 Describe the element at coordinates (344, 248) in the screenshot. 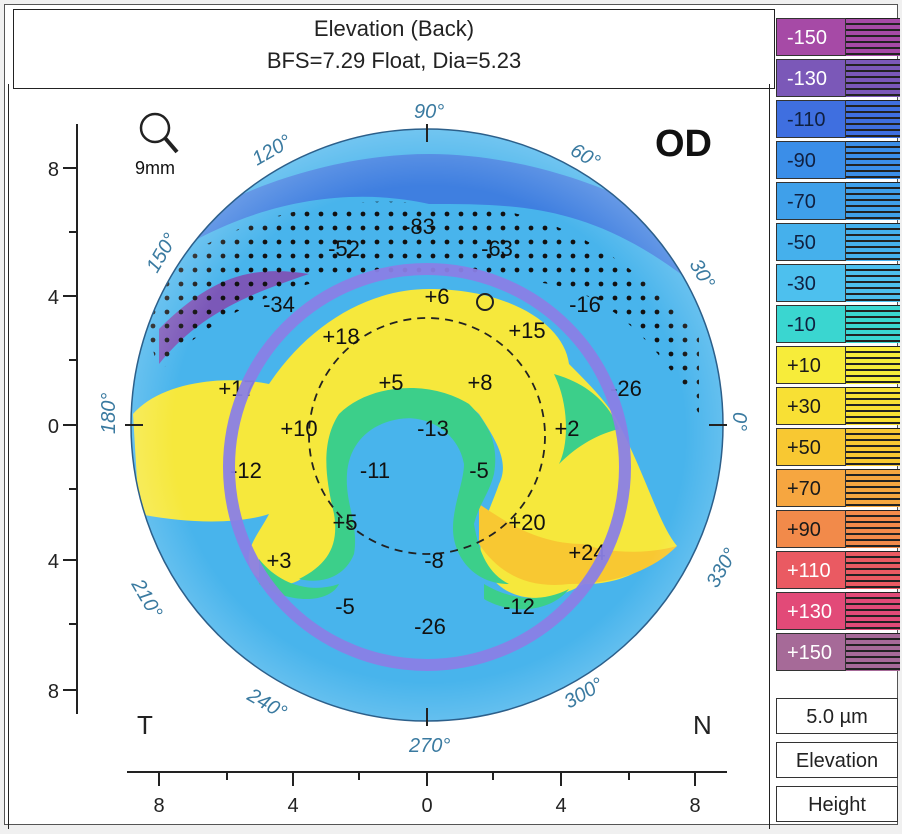

I see `value-label: -52` at that location.